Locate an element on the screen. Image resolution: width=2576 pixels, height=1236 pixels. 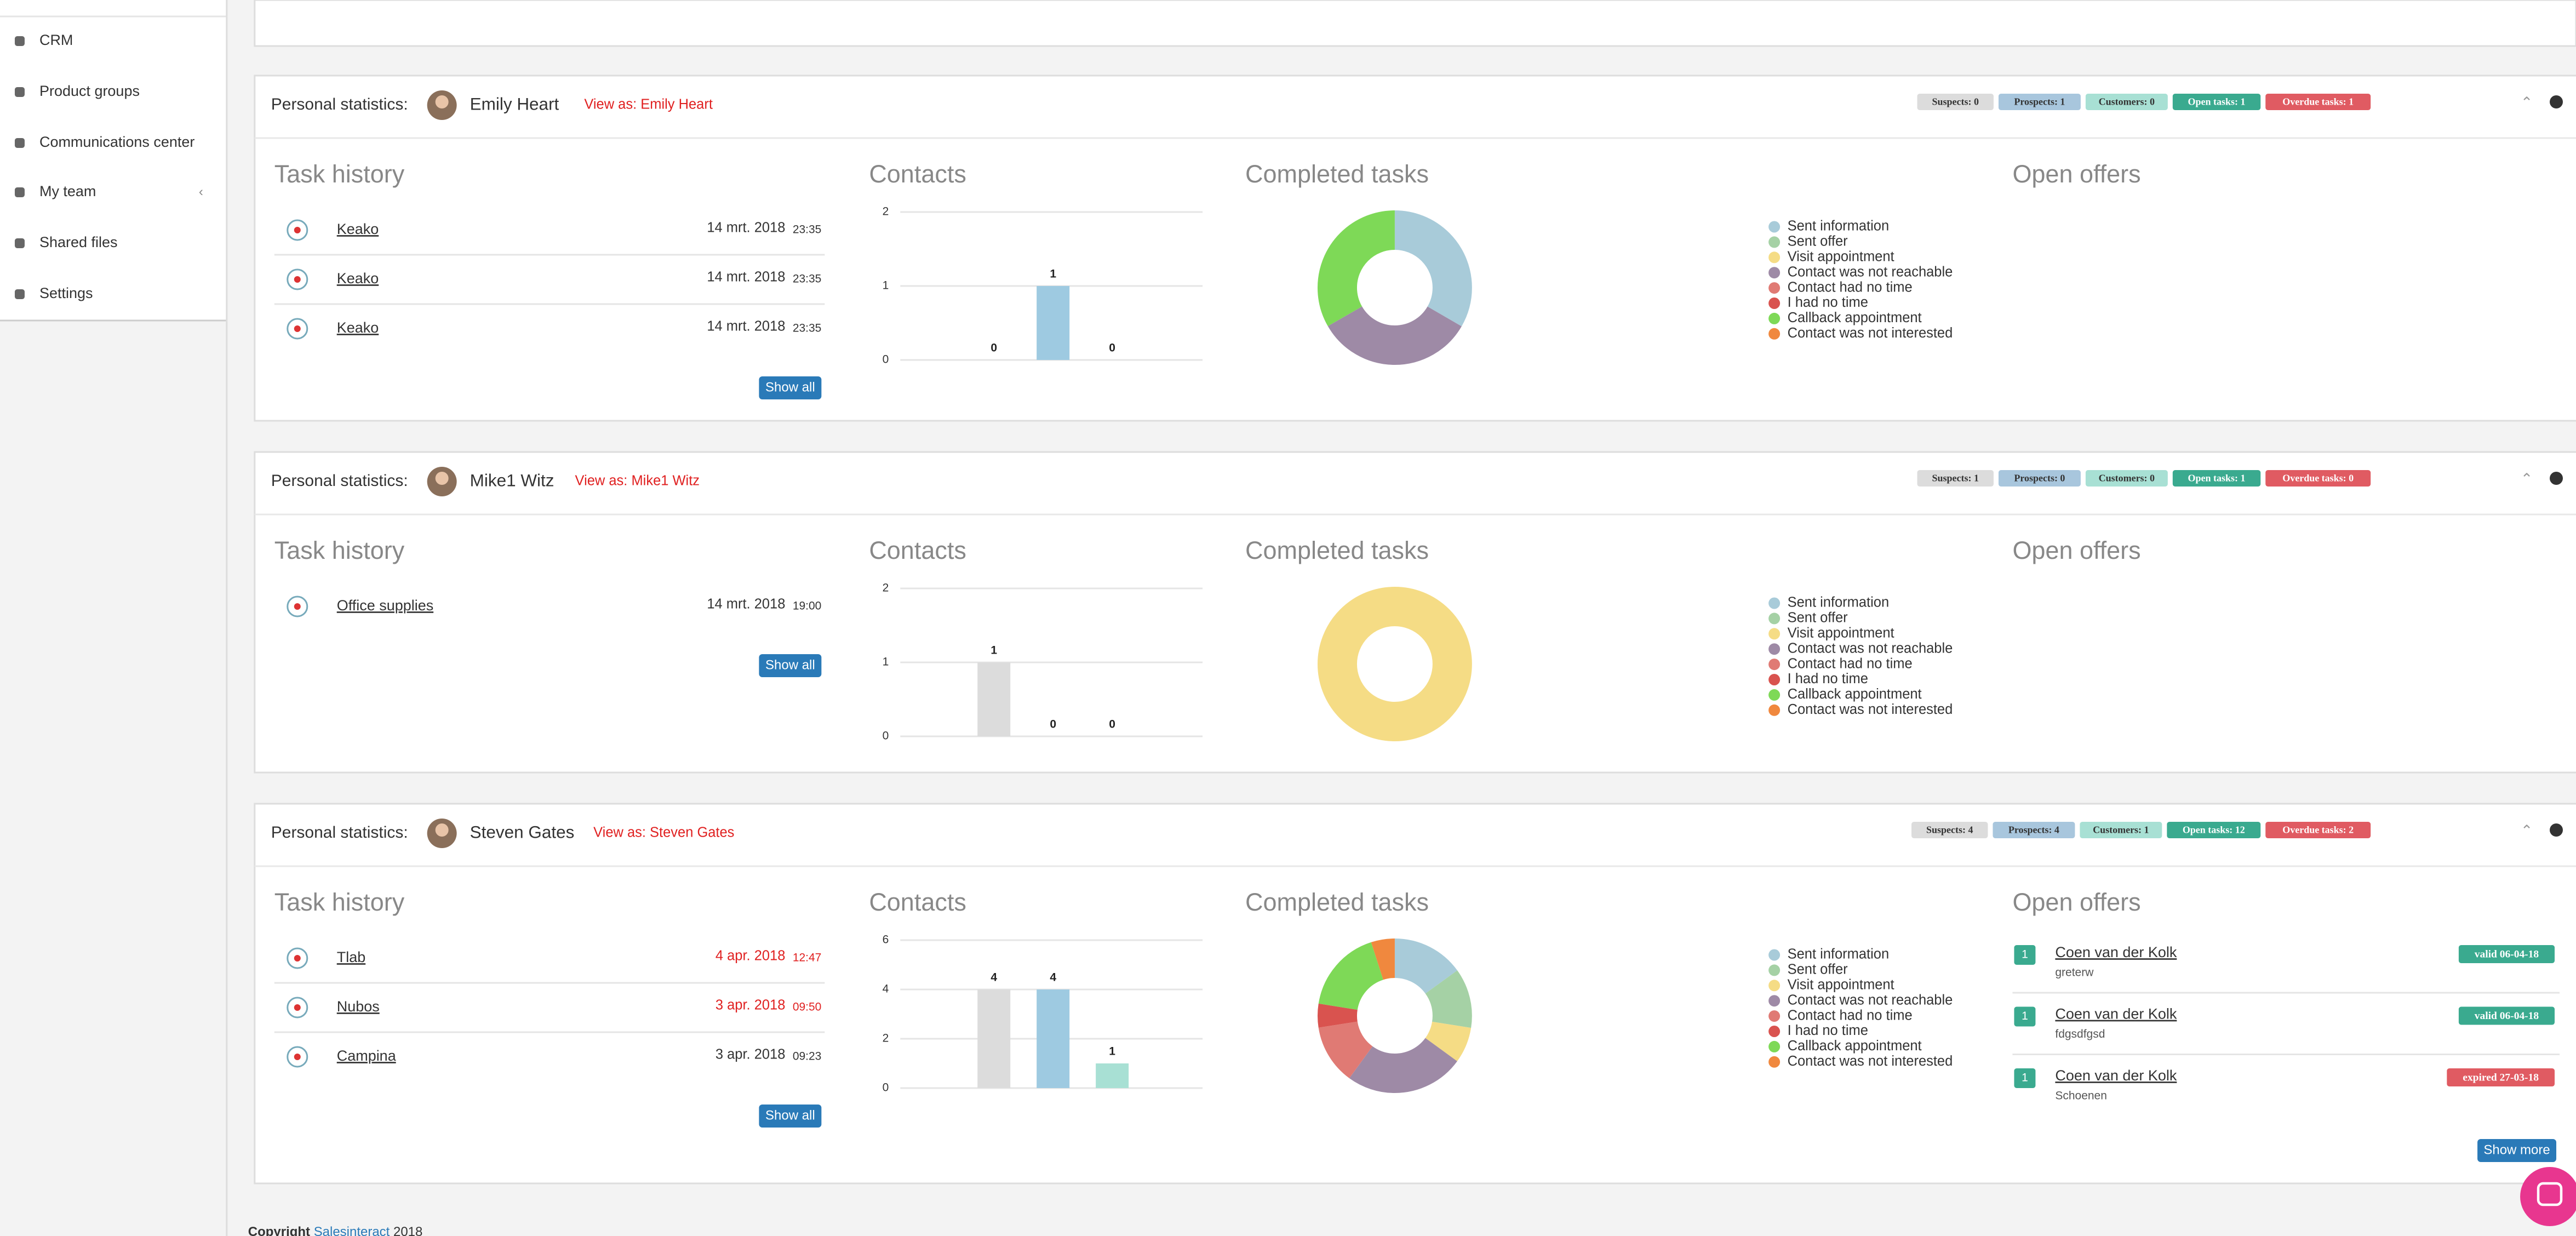
menu-item: Shared files is located at coordinates (78, 242).